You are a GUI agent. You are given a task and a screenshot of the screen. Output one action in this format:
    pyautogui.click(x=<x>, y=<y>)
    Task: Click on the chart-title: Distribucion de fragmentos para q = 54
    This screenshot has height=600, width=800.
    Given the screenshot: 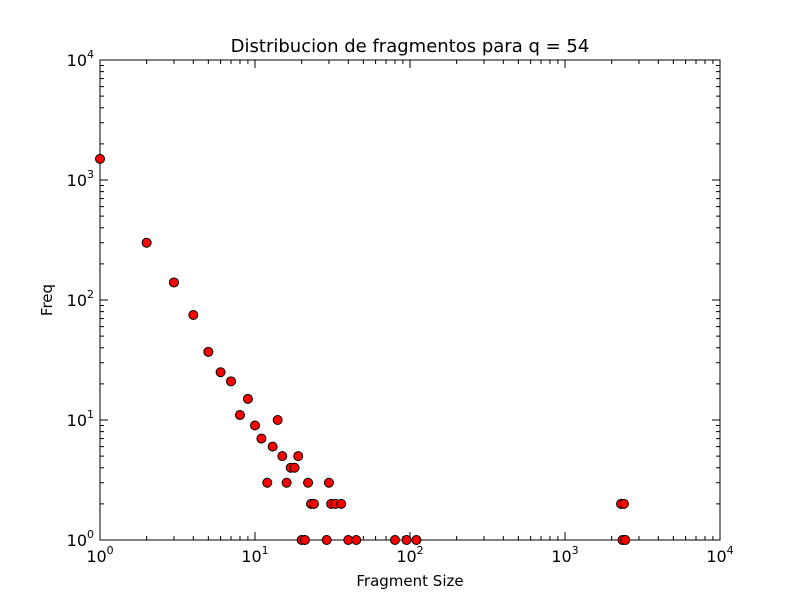 What is the action you would take?
    pyautogui.click(x=410, y=46)
    